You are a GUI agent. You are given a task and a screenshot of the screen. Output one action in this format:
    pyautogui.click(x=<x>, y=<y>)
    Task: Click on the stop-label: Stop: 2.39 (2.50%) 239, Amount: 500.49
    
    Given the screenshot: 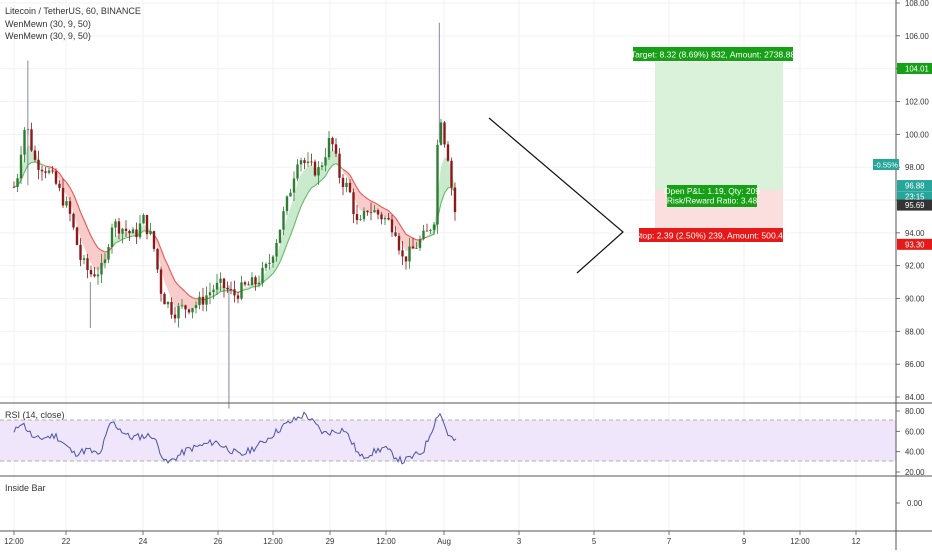 What is the action you would take?
    pyautogui.click(x=711, y=236)
    